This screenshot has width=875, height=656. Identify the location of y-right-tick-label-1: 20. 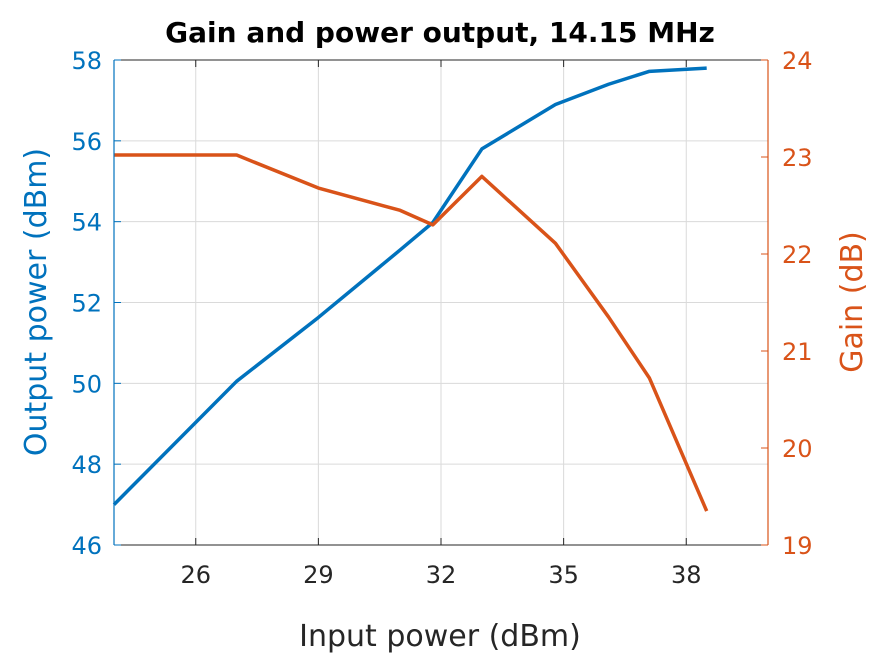
(797, 449).